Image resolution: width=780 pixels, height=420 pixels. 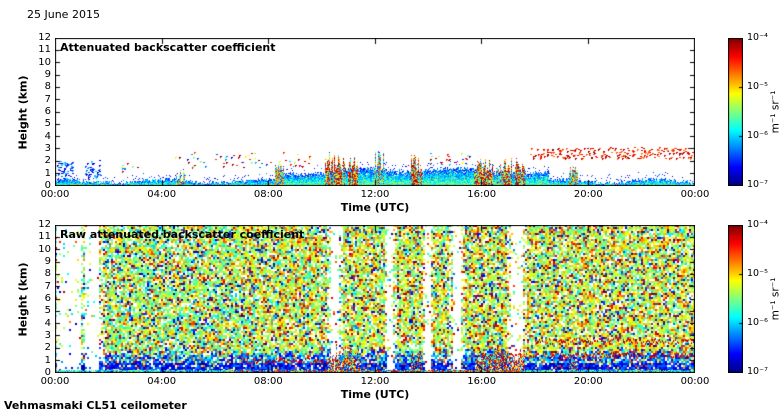 What do you see at coordinates (182, 234) in the screenshot?
I see `panel-title-raw: Raw attenuated backscatter coefficient` at bounding box center [182, 234].